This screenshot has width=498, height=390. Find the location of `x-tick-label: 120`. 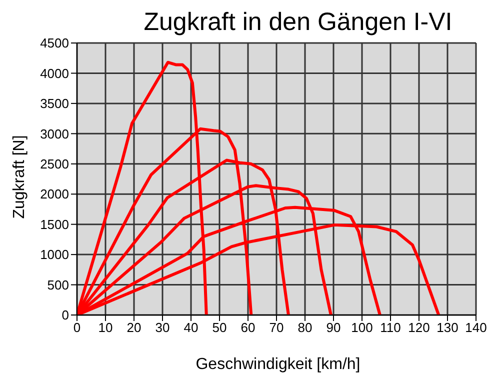

x-tick-label: 120 is located at coordinates (419, 328).